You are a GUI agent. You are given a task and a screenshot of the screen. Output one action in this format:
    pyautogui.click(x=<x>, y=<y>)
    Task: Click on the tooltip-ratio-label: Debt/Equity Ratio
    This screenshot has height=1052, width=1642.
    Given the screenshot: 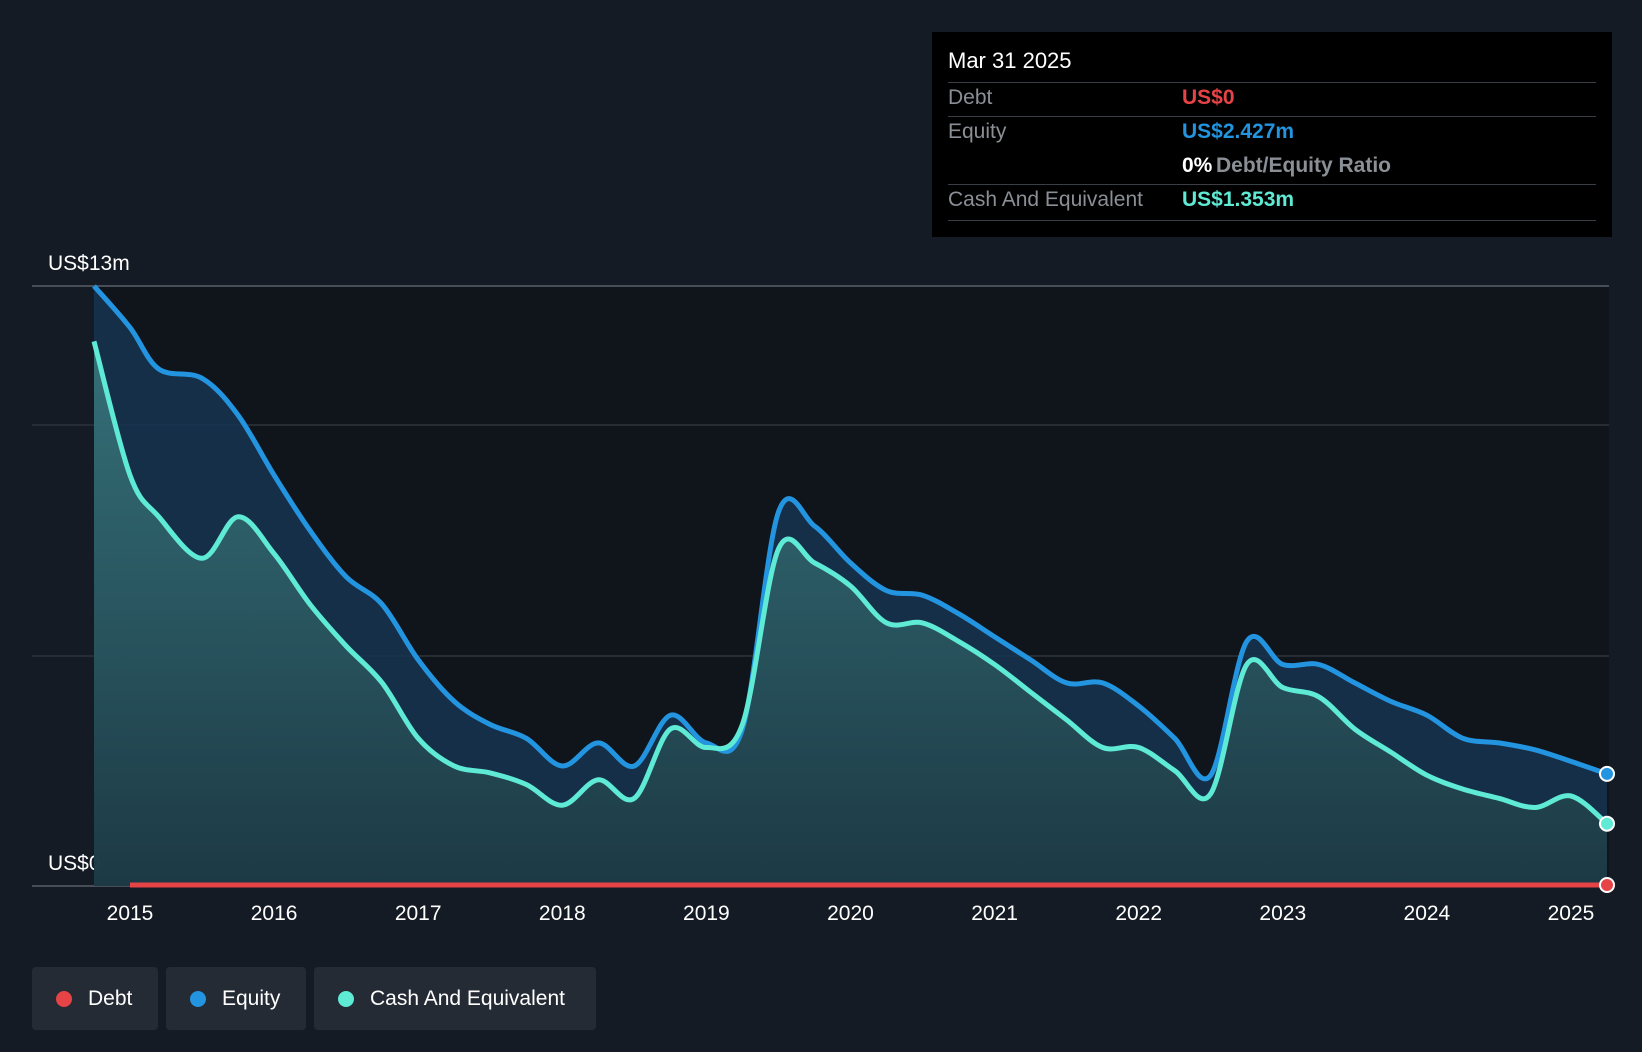 What is the action you would take?
    pyautogui.click(x=1304, y=165)
    